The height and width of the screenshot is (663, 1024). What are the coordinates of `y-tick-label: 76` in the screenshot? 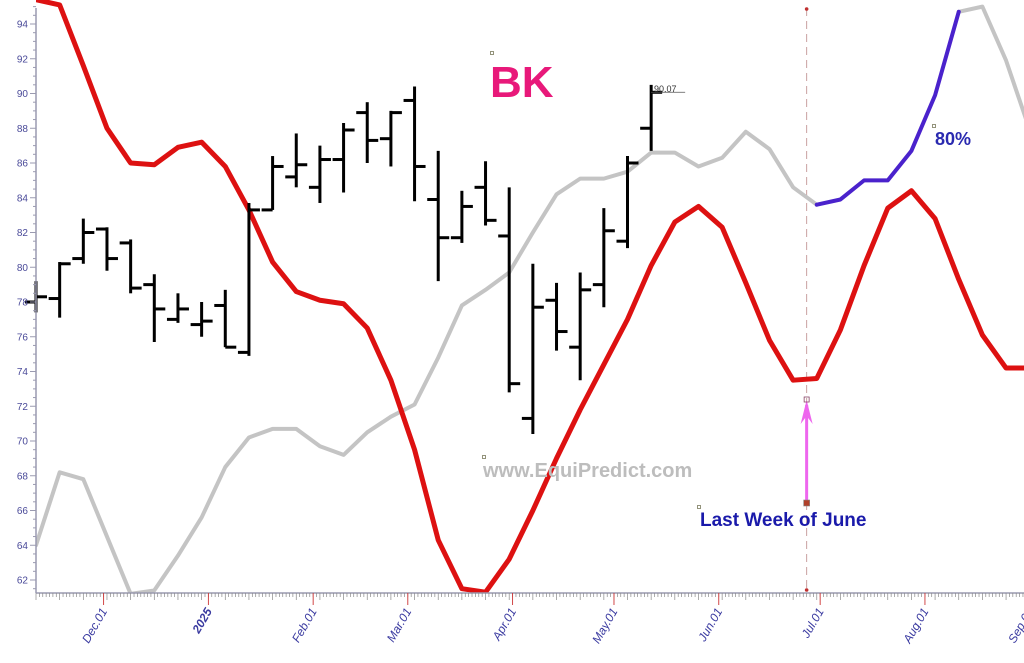 It's located at (23, 337).